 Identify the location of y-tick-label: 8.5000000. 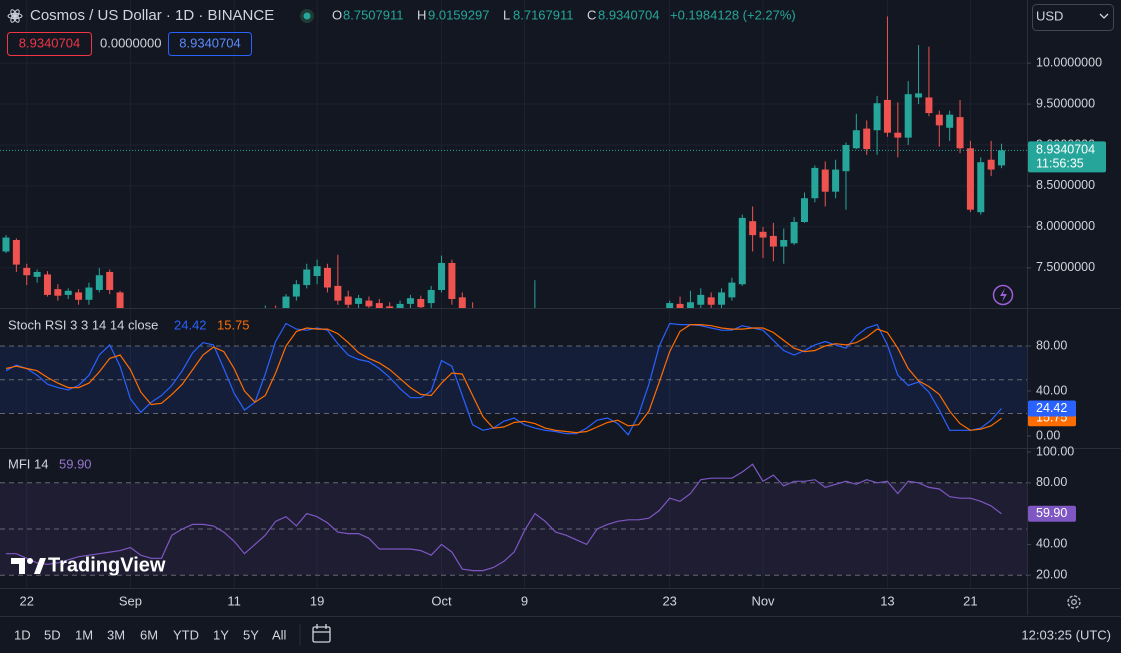
(1065, 185).